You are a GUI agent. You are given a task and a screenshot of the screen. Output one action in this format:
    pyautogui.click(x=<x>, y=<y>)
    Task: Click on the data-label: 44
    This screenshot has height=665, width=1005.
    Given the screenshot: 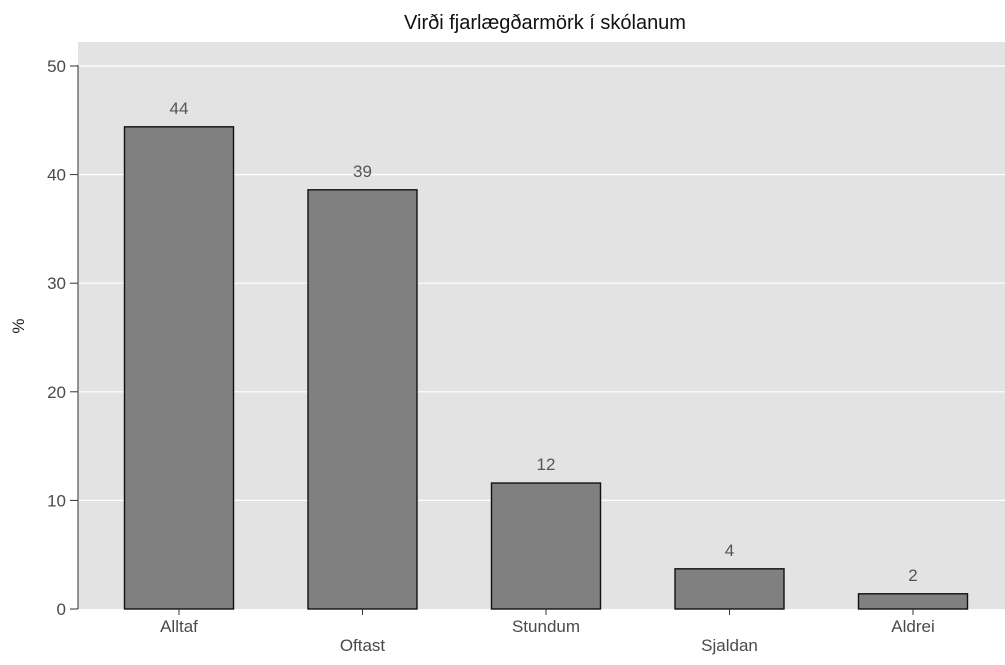 What is the action you would take?
    pyautogui.click(x=179, y=108)
    